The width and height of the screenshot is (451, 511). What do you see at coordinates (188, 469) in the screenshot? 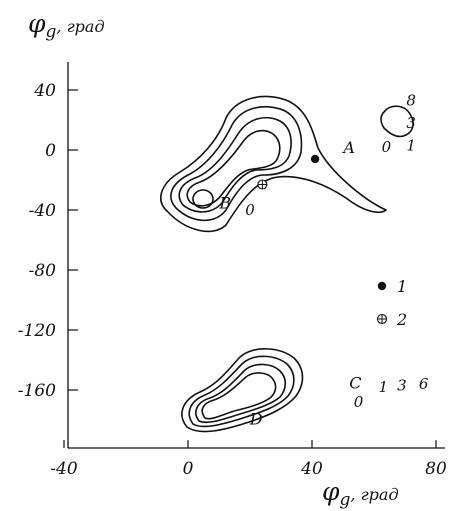
I see `x-tick-label: 0` at bounding box center [188, 469].